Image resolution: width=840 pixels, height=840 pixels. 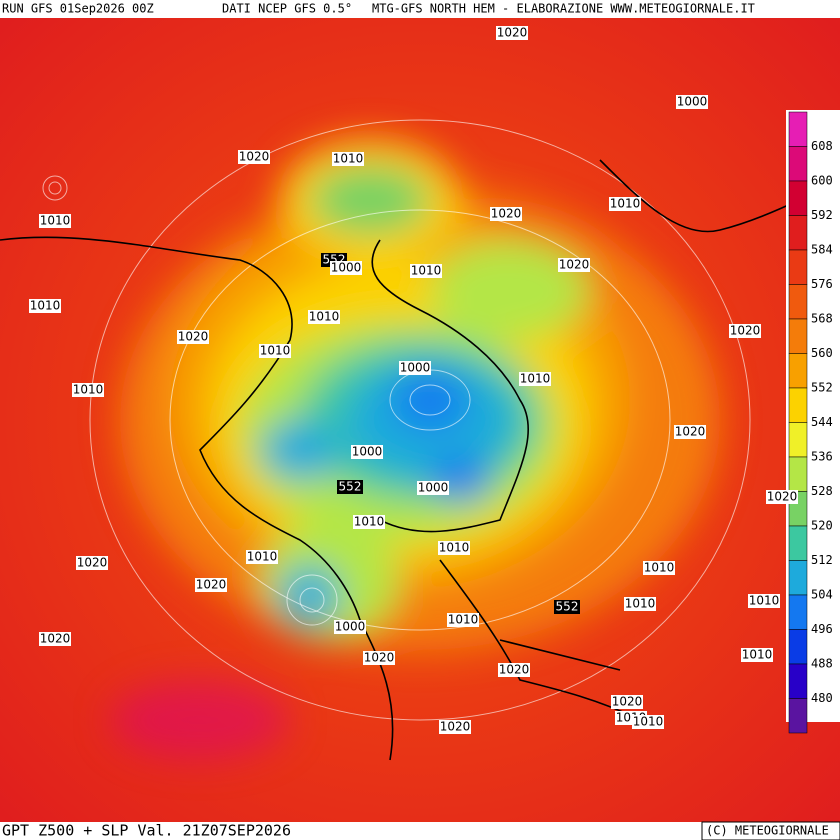 What do you see at coordinates (287, 9) in the screenshot?
I see `source-label: DATI NCEP GFS 0.5°` at bounding box center [287, 9].